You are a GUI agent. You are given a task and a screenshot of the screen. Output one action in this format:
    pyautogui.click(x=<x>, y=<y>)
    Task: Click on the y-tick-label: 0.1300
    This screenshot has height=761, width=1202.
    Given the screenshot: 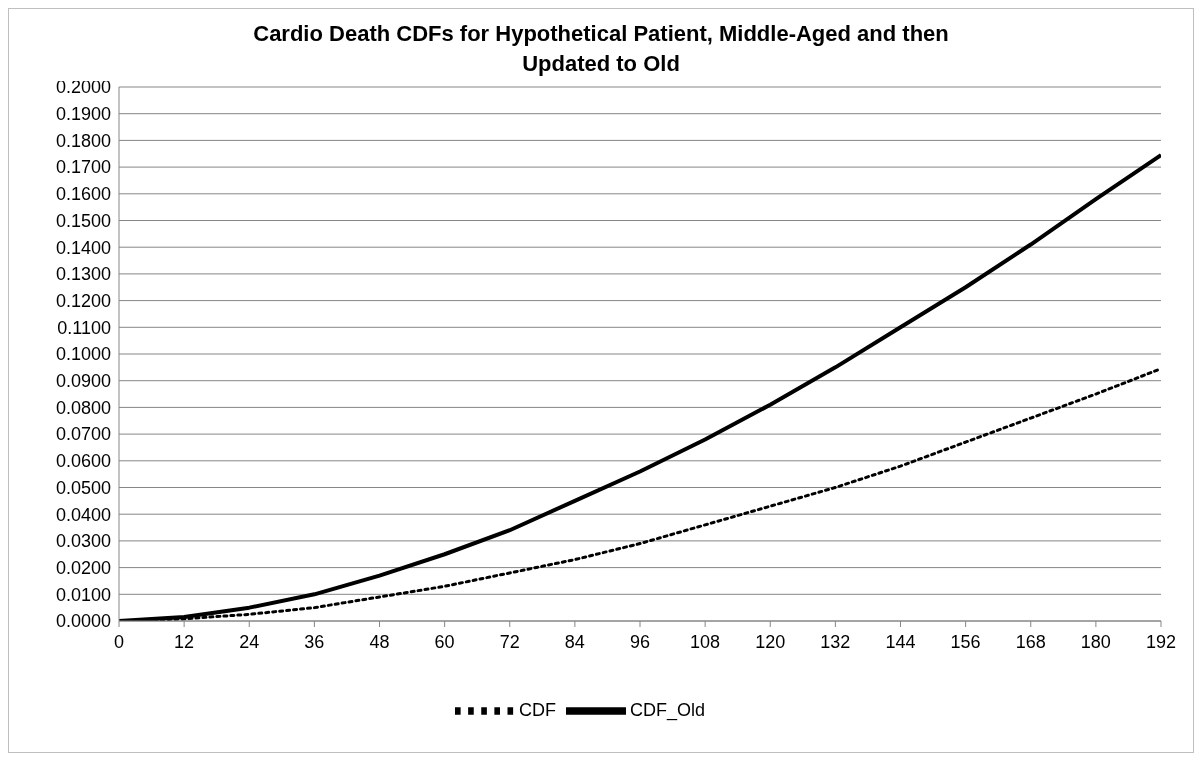 What is the action you would take?
    pyautogui.click(x=83, y=274)
    